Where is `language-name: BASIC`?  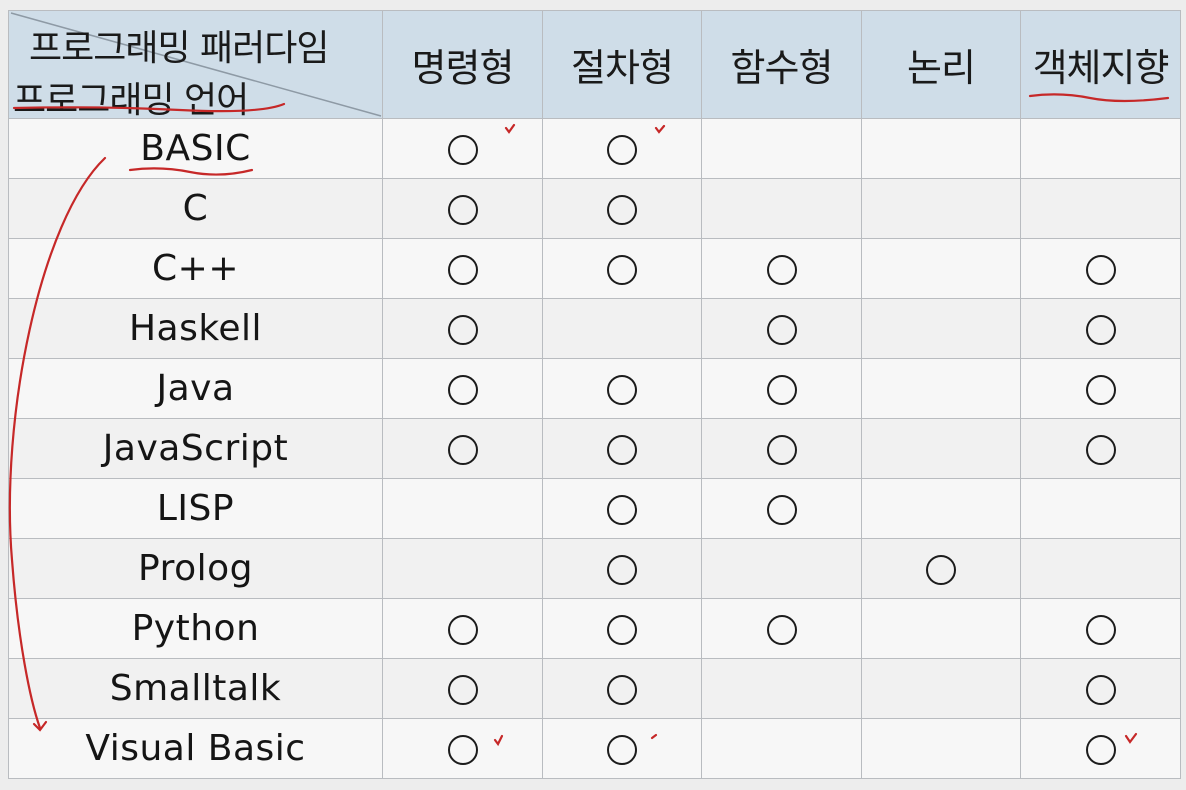 language-name: BASIC is located at coordinates (195, 148).